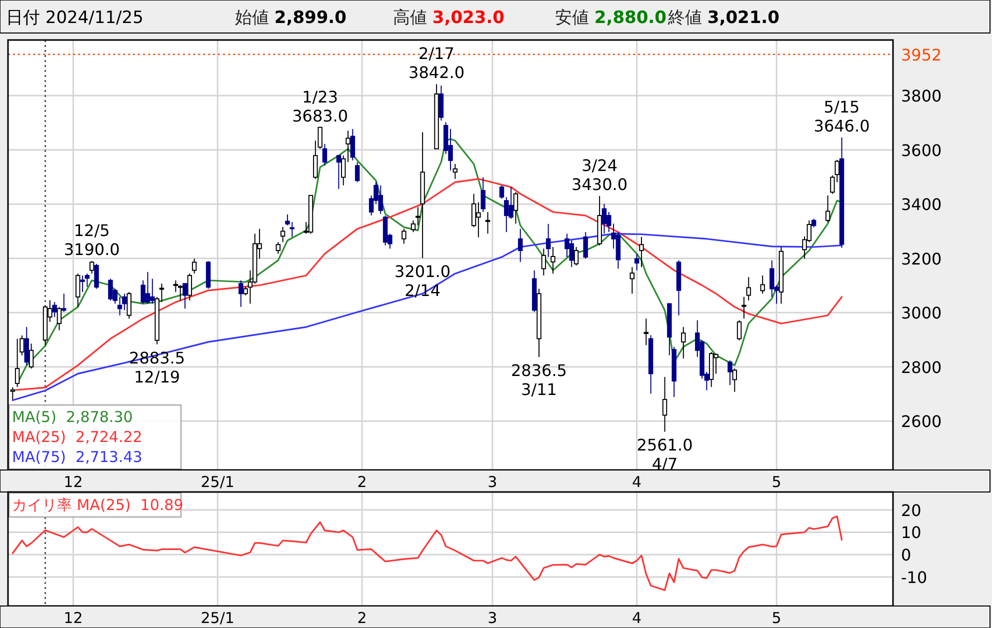 The width and height of the screenshot is (992, 628). What do you see at coordinates (921, 54) in the screenshot?
I see `ref-line-label: 3952` at bounding box center [921, 54].